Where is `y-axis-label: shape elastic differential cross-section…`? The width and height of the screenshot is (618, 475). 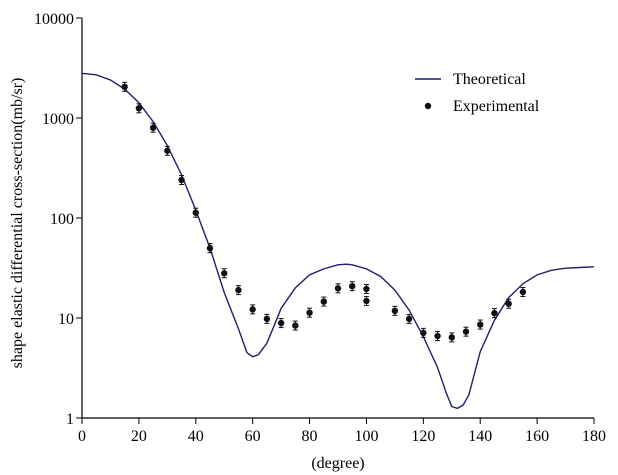 y-axis-label: shape elastic differential cross-section… is located at coordinates (17, 223).